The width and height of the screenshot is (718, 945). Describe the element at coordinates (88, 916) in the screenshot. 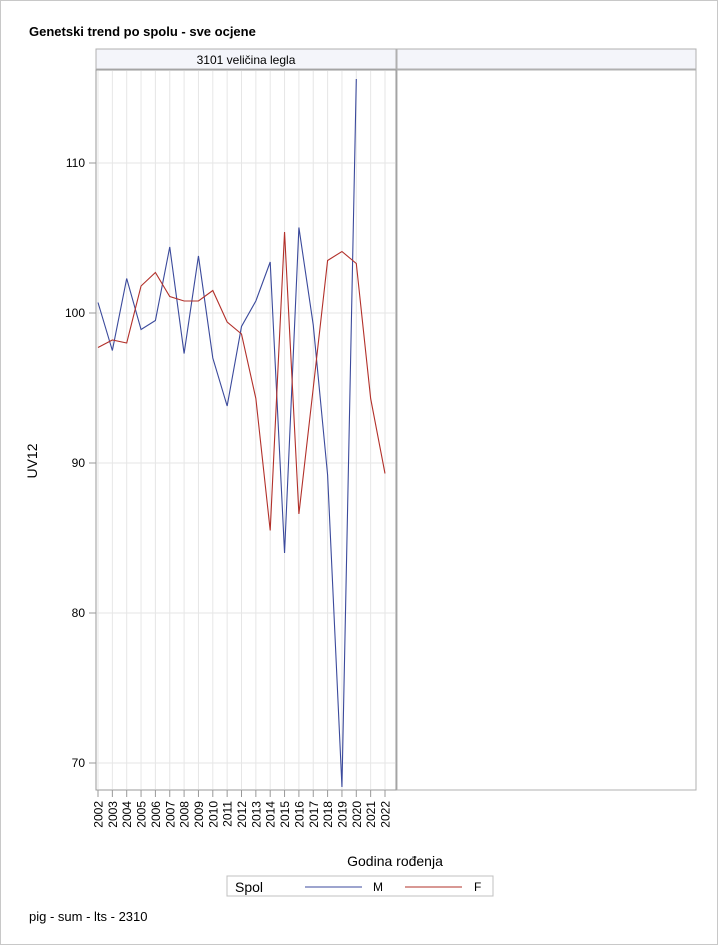

I see `footer-text: pig - sum - lts - 2310` at that location.